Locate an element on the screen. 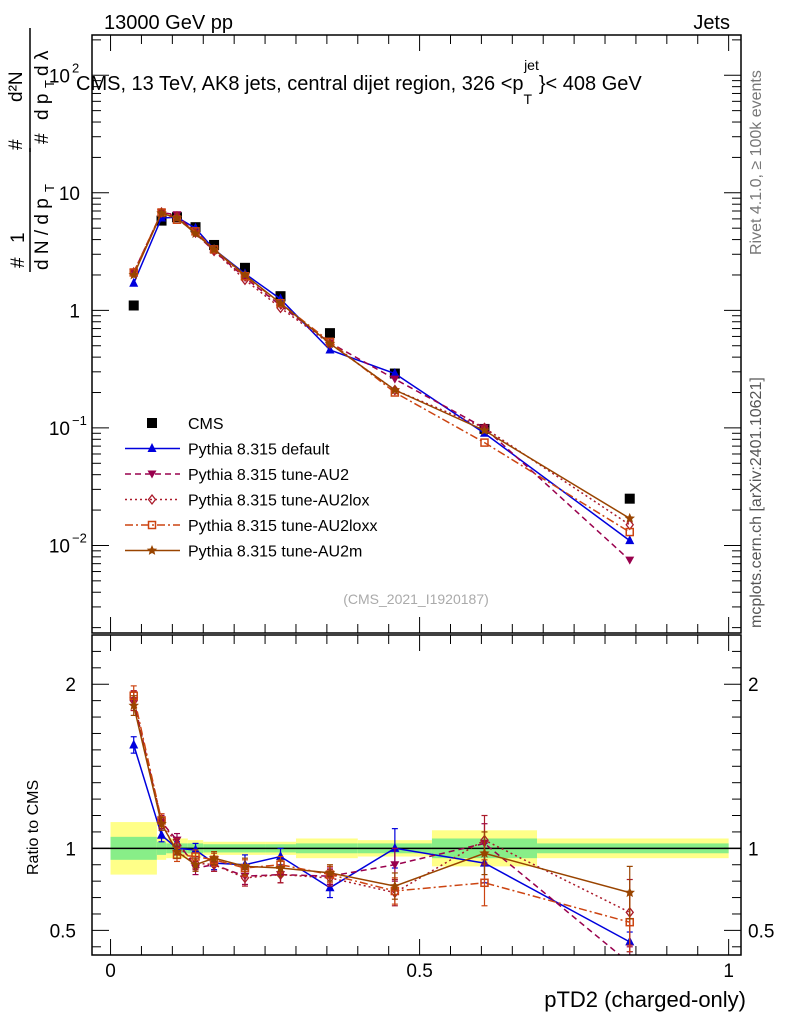 This screenshot has height=1024, width=786. legend-label: Pythia 8.315 tune-AU2 is located at coordinates (268, 475).